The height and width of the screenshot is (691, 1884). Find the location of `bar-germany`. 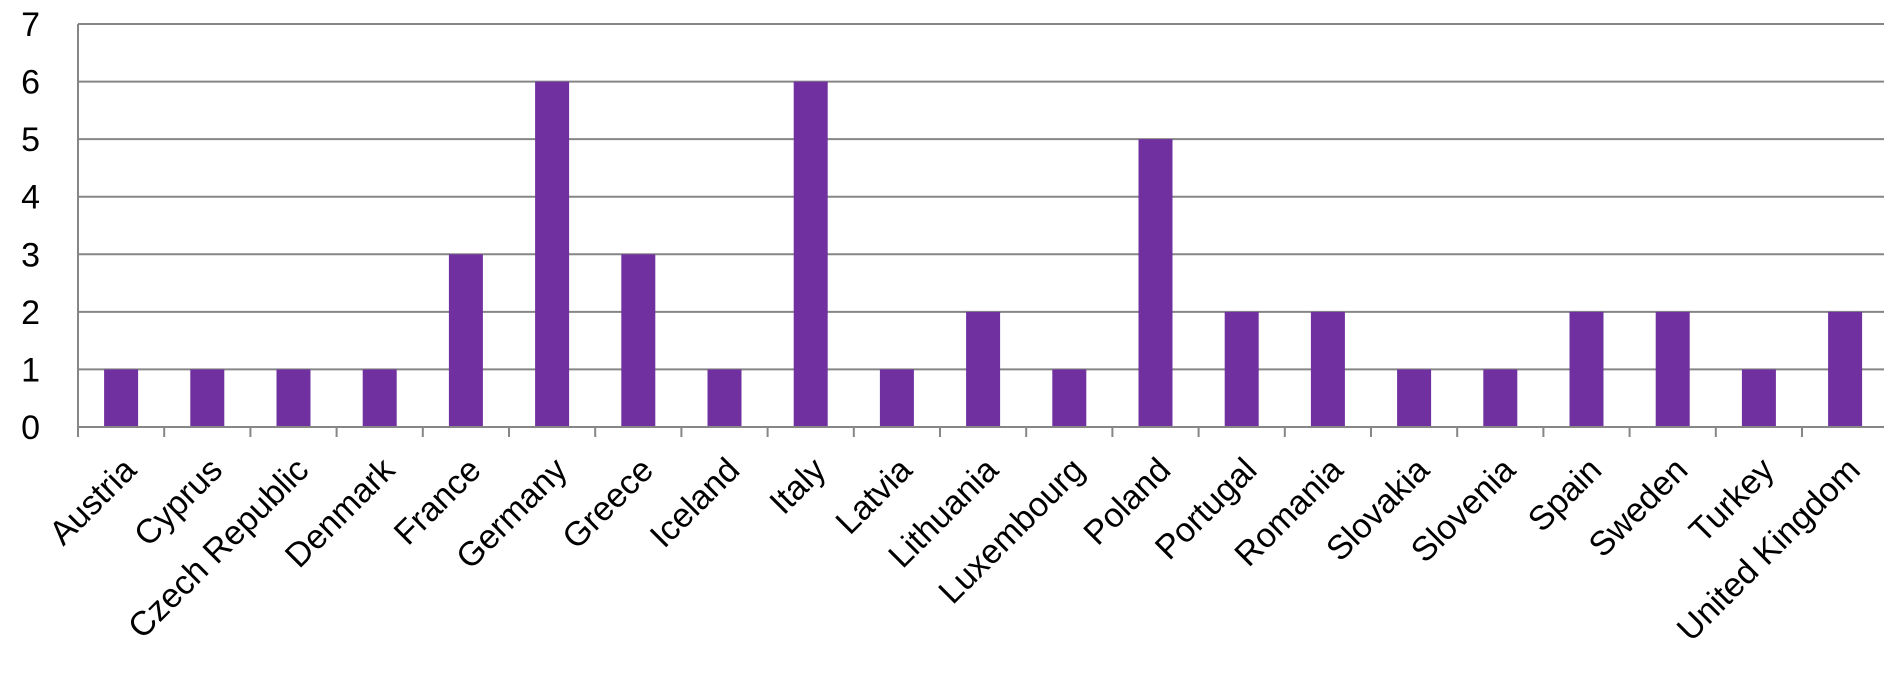

bar-germany is located at coordinates (552, 254).